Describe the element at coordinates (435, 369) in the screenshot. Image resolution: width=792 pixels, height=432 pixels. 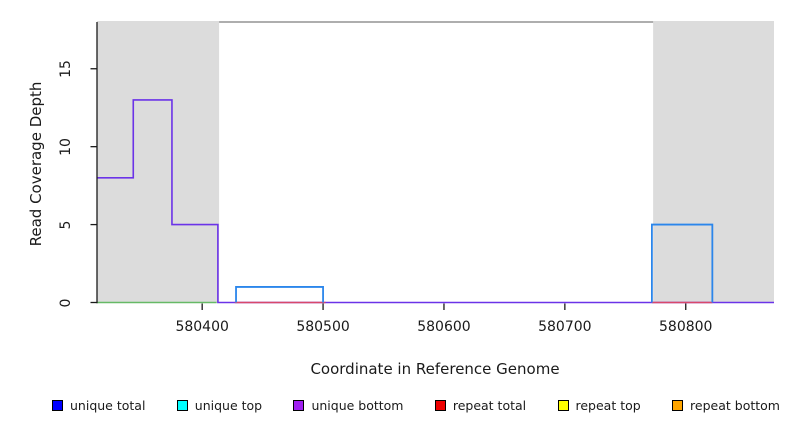
I see `x-axis-label: Coordinate in Reference Genome` at that location.